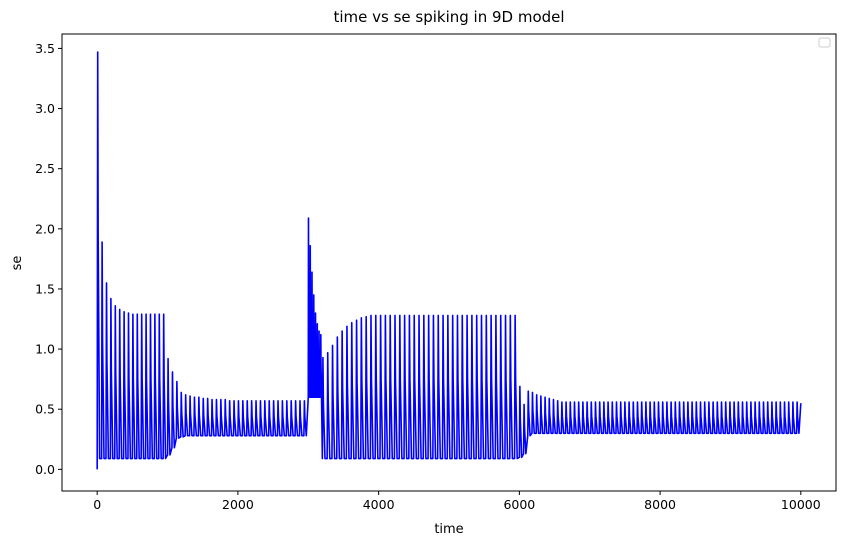 The height and width of the screenshot is (545, 846). I want to click on y-tick-label: 2.5, so click(45, 168).